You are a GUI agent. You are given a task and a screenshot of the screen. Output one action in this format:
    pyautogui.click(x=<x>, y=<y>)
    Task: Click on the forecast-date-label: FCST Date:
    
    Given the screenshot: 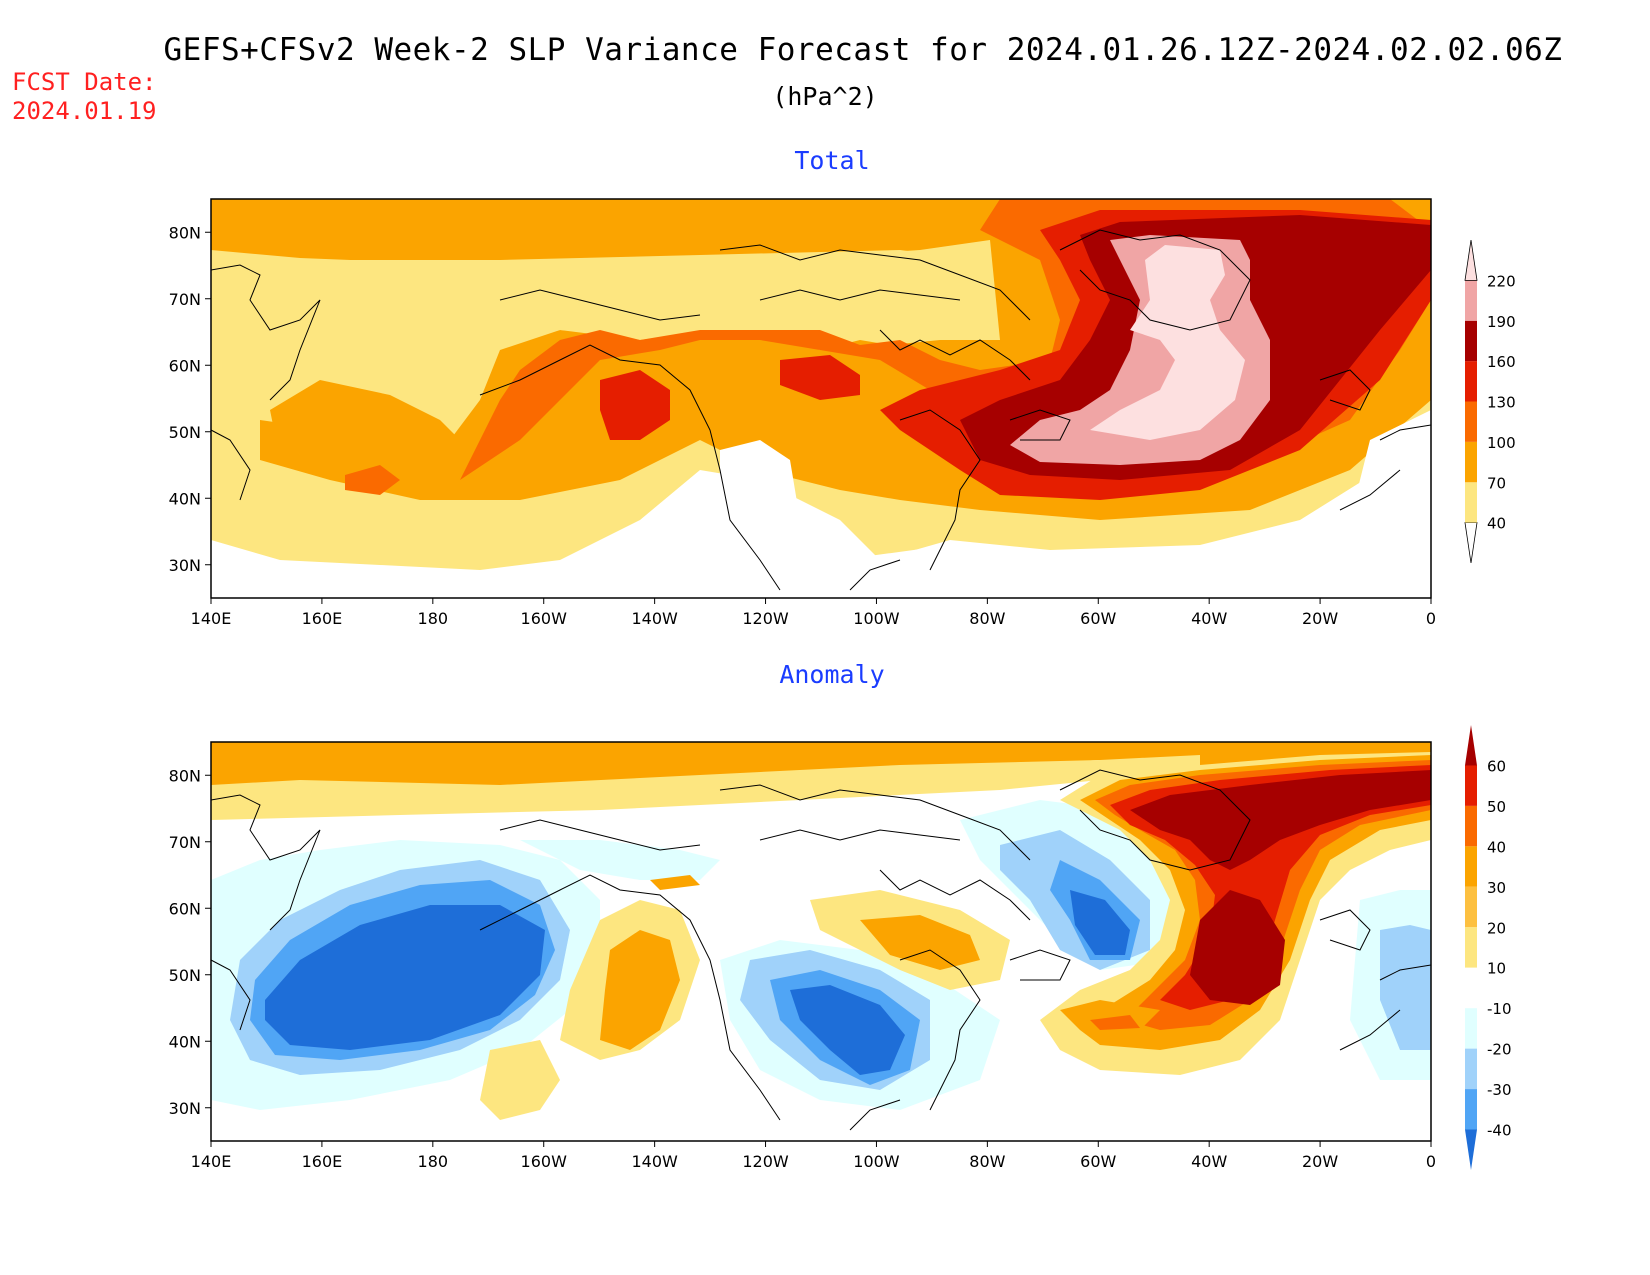 What is the action you would take?
    pyautogui.click(x=84, y=82)
    